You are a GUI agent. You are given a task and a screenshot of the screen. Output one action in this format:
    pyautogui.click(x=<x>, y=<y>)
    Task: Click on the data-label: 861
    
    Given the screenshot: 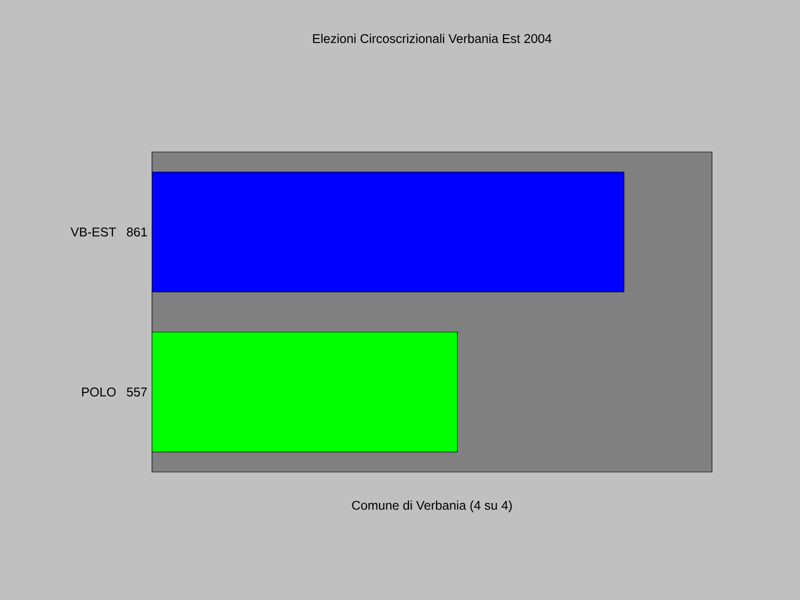 What is the action you would take?
    pyautogui.click(x=136, y=232)
    